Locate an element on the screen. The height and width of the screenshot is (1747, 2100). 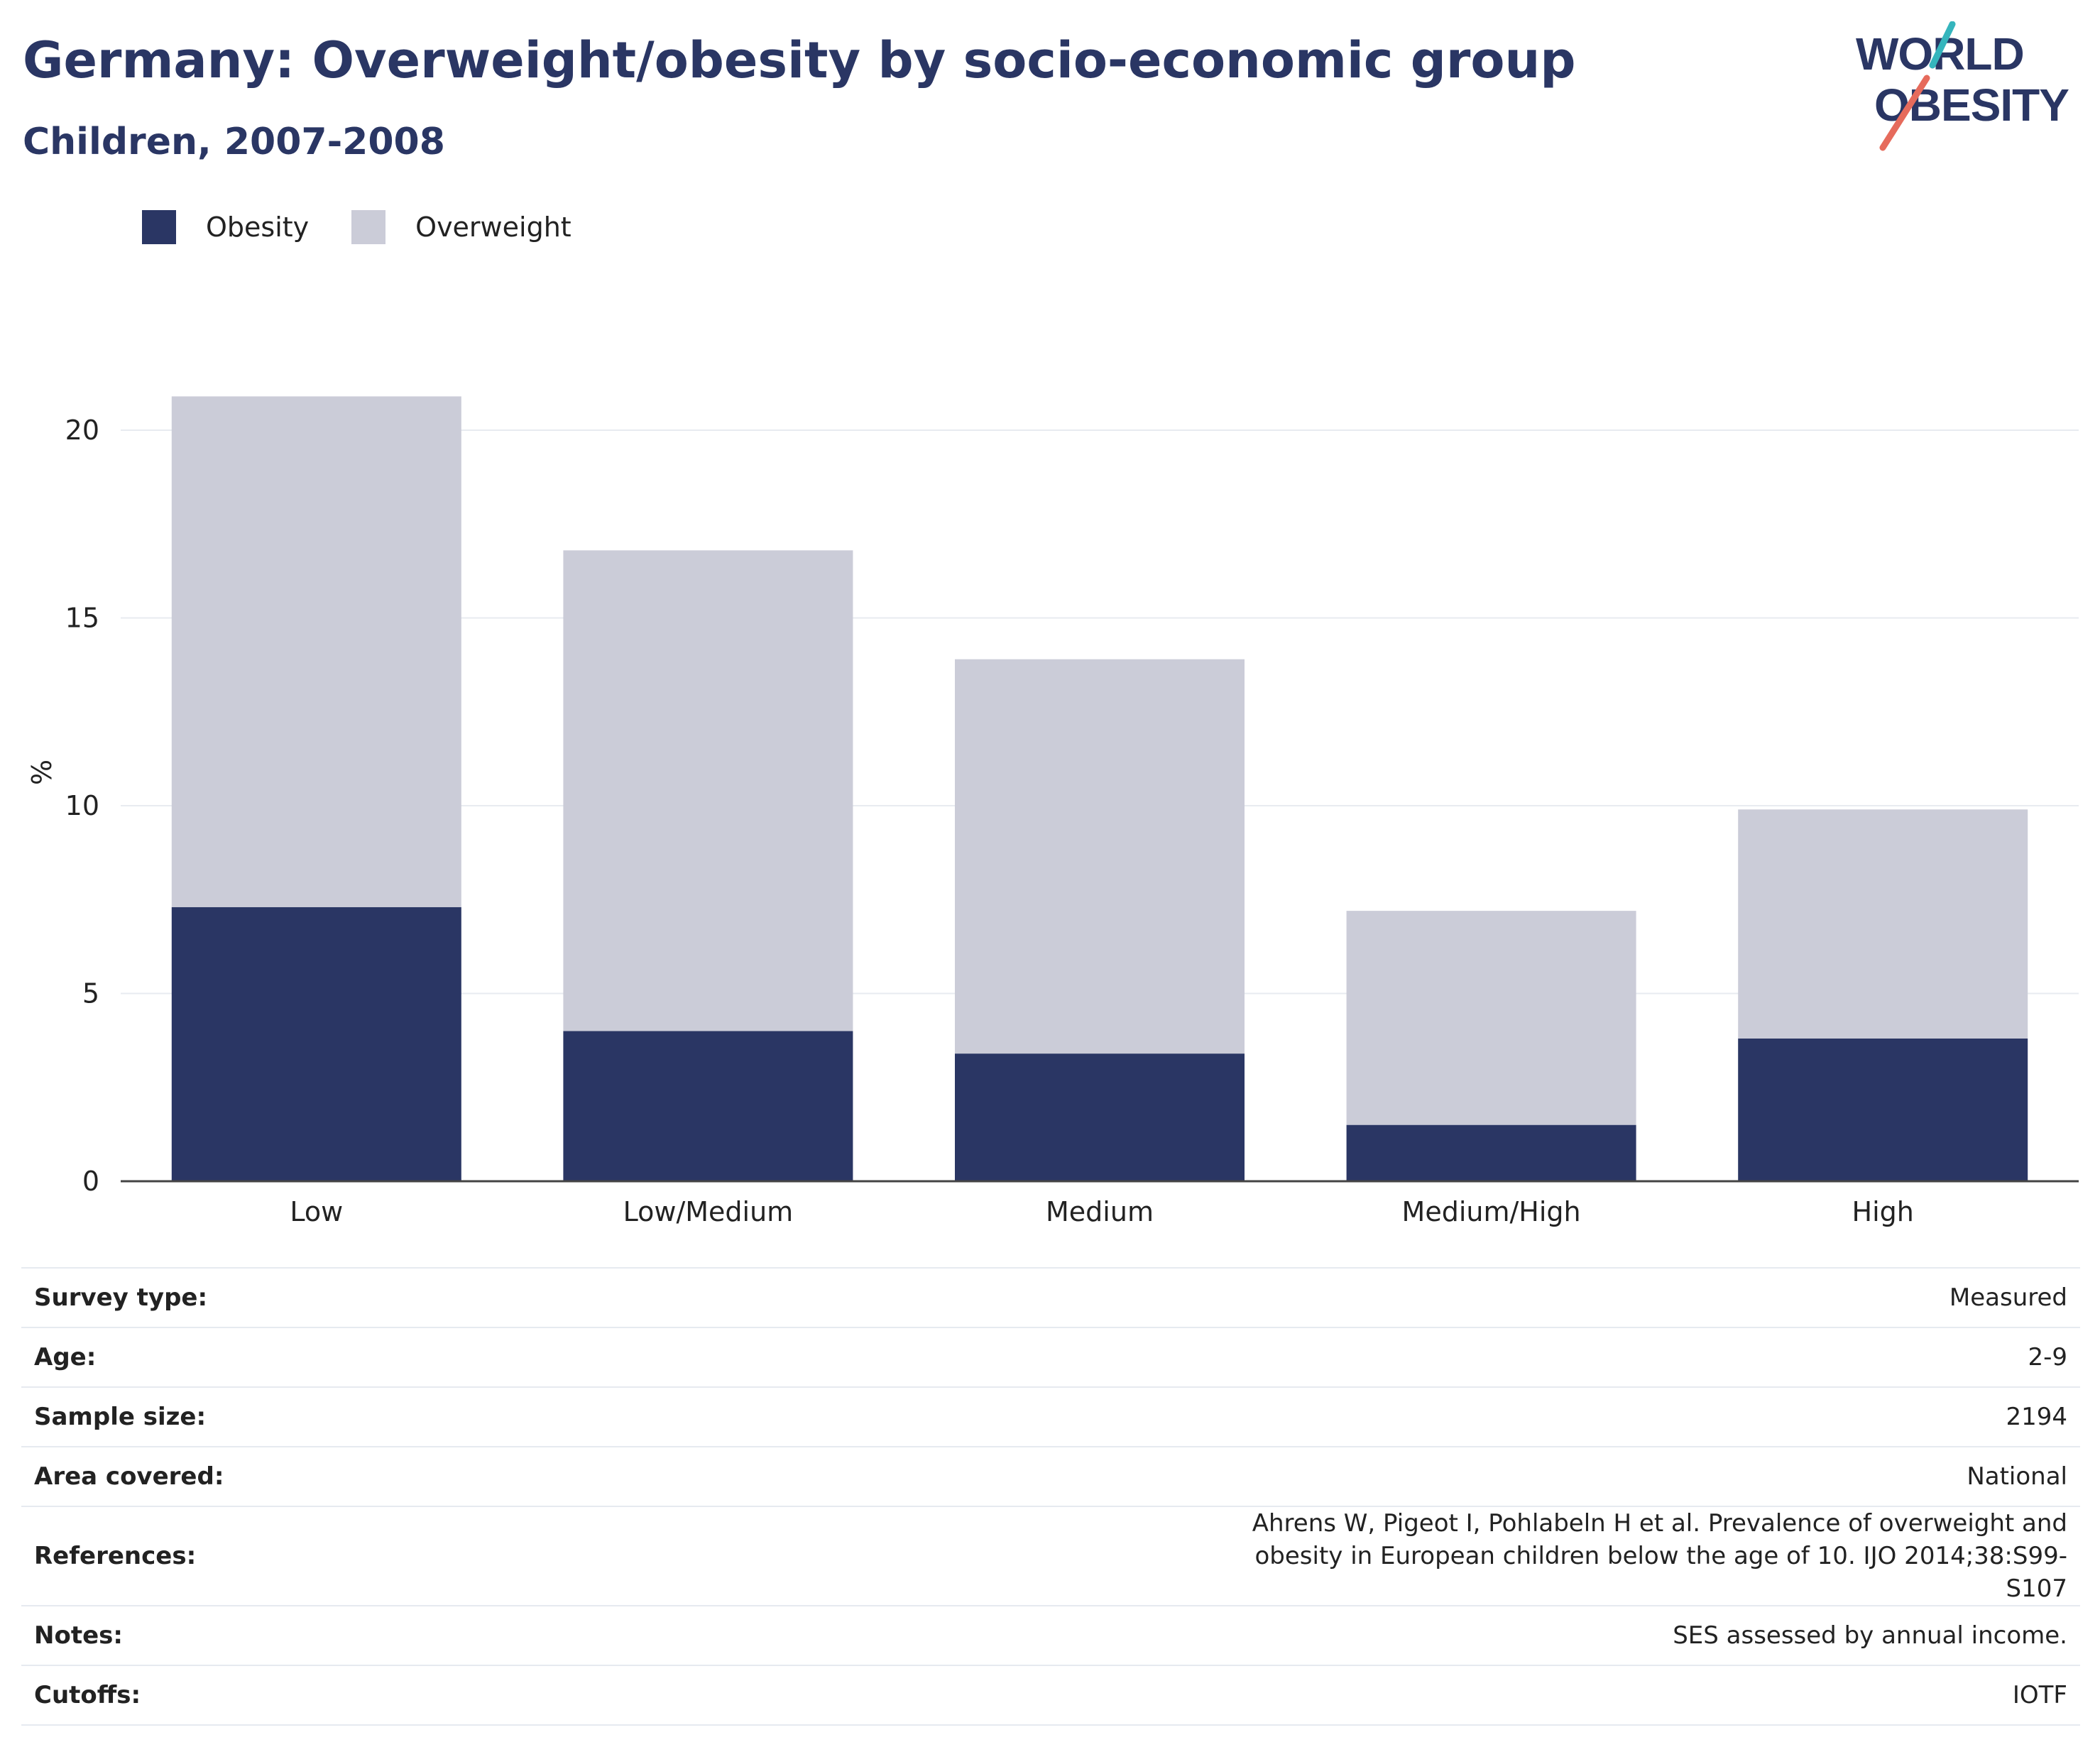
y-axis: 0 5 10 15 20% is located at coordinates (62, 806).